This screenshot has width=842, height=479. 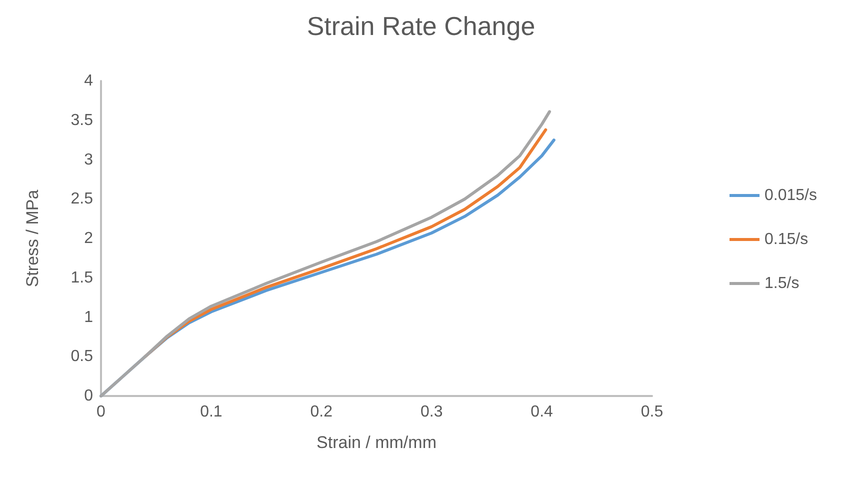 What do you see at coordinates (89, 238) in the screenshot?
I see `y-tick-label: 2` at bounding box center [89, 238].